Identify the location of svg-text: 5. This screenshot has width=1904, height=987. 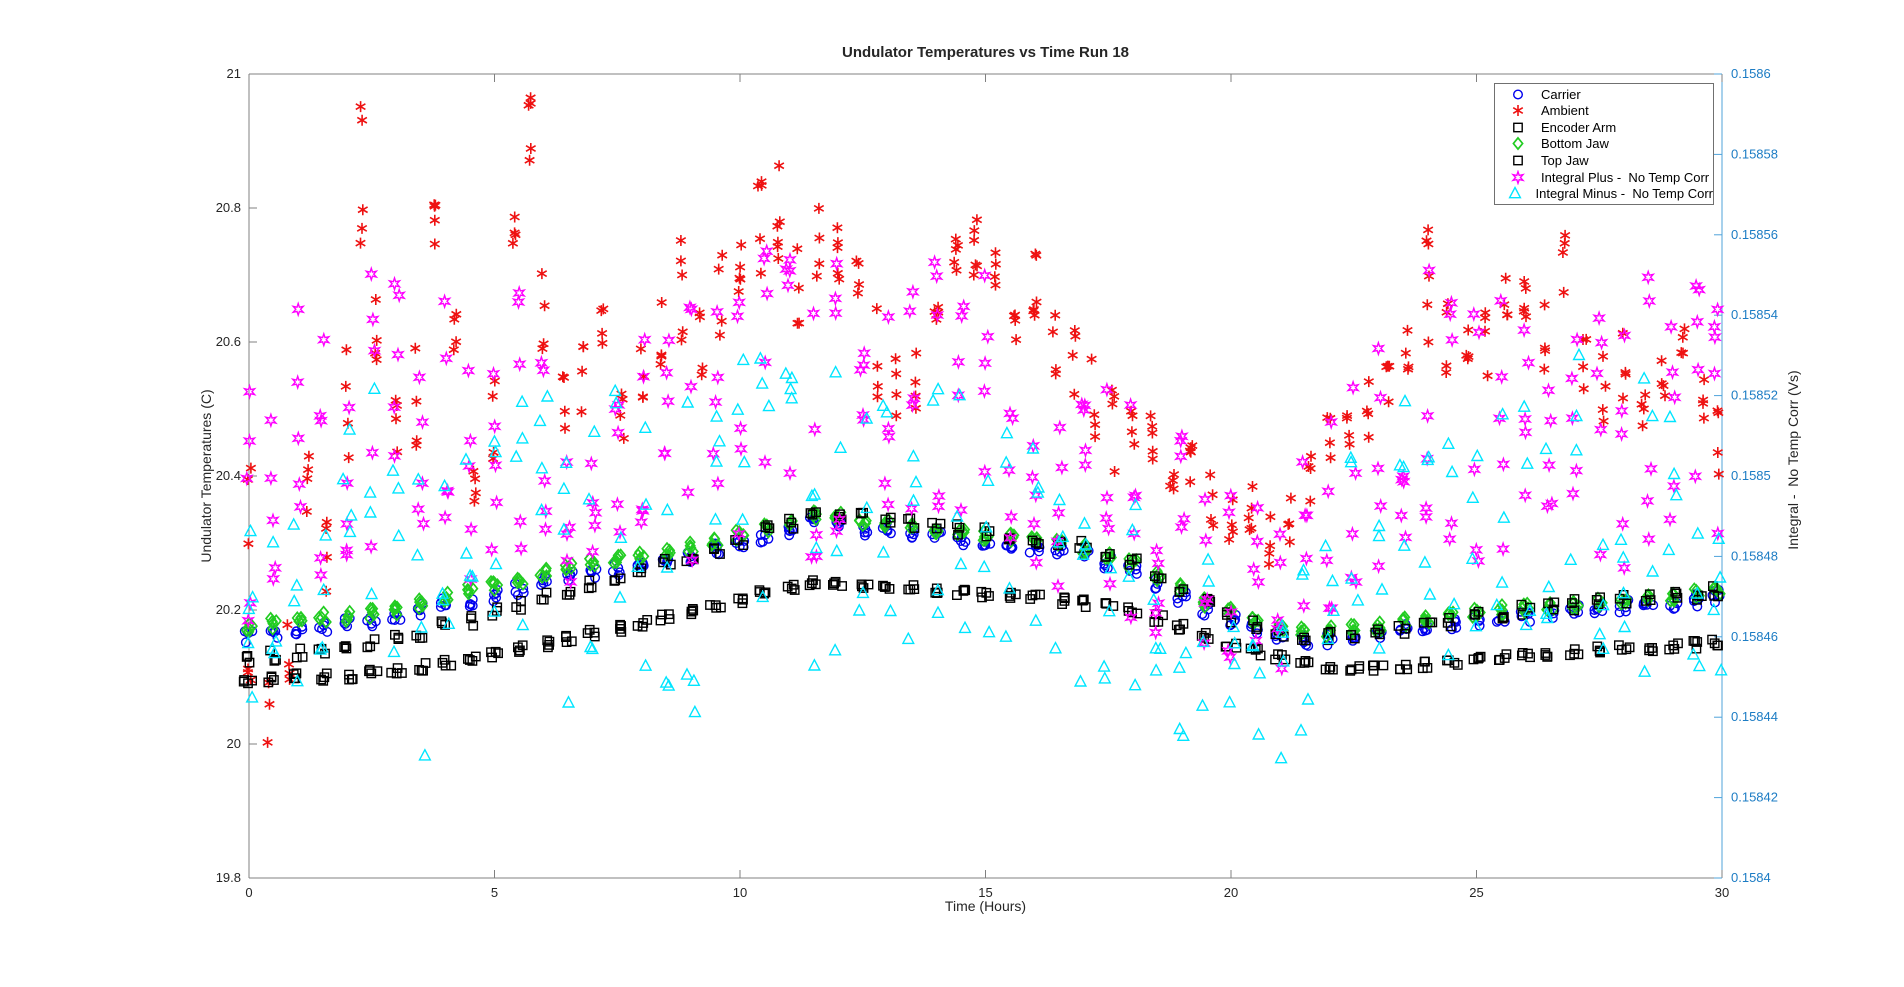
(494, 892).